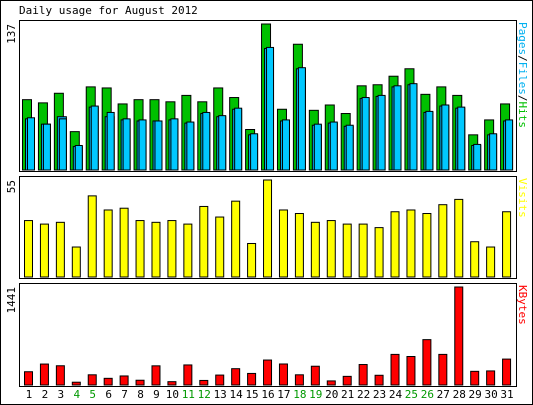 The image size is (533, 405). Describe the element at coordinates (108, 394) in the screenshot. I see `x-label-day: 6` at that location.